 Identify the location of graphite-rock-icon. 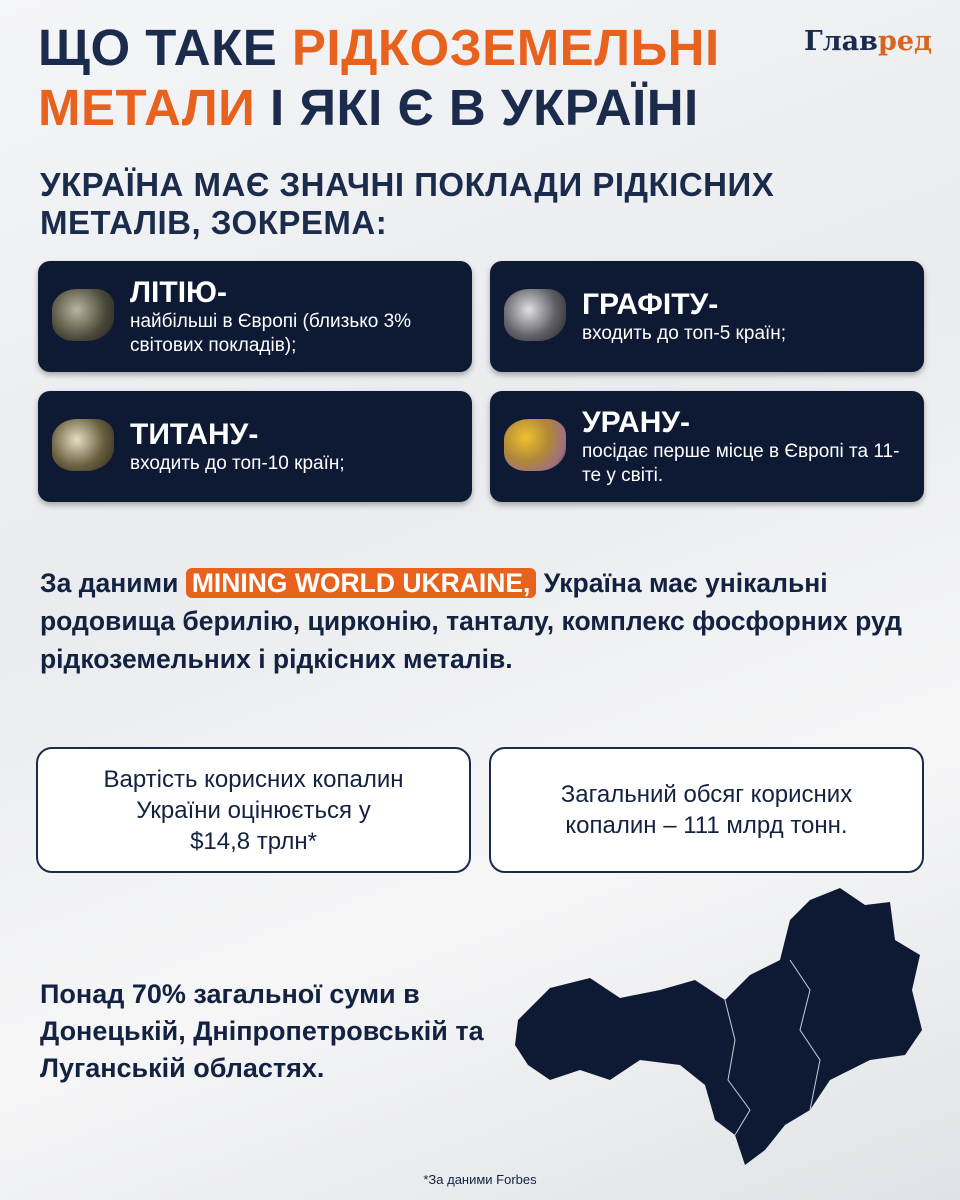
(535, 315).